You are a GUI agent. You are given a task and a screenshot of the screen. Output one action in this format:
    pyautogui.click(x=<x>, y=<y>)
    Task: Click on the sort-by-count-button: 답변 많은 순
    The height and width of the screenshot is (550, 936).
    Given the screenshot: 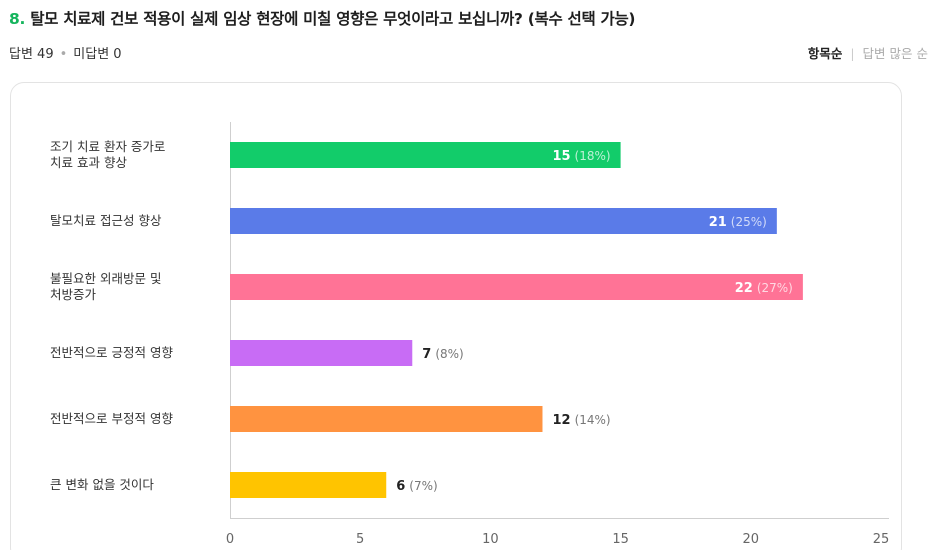 What is the action you would take?
    pyautogui.click(x=895, y=53)
    